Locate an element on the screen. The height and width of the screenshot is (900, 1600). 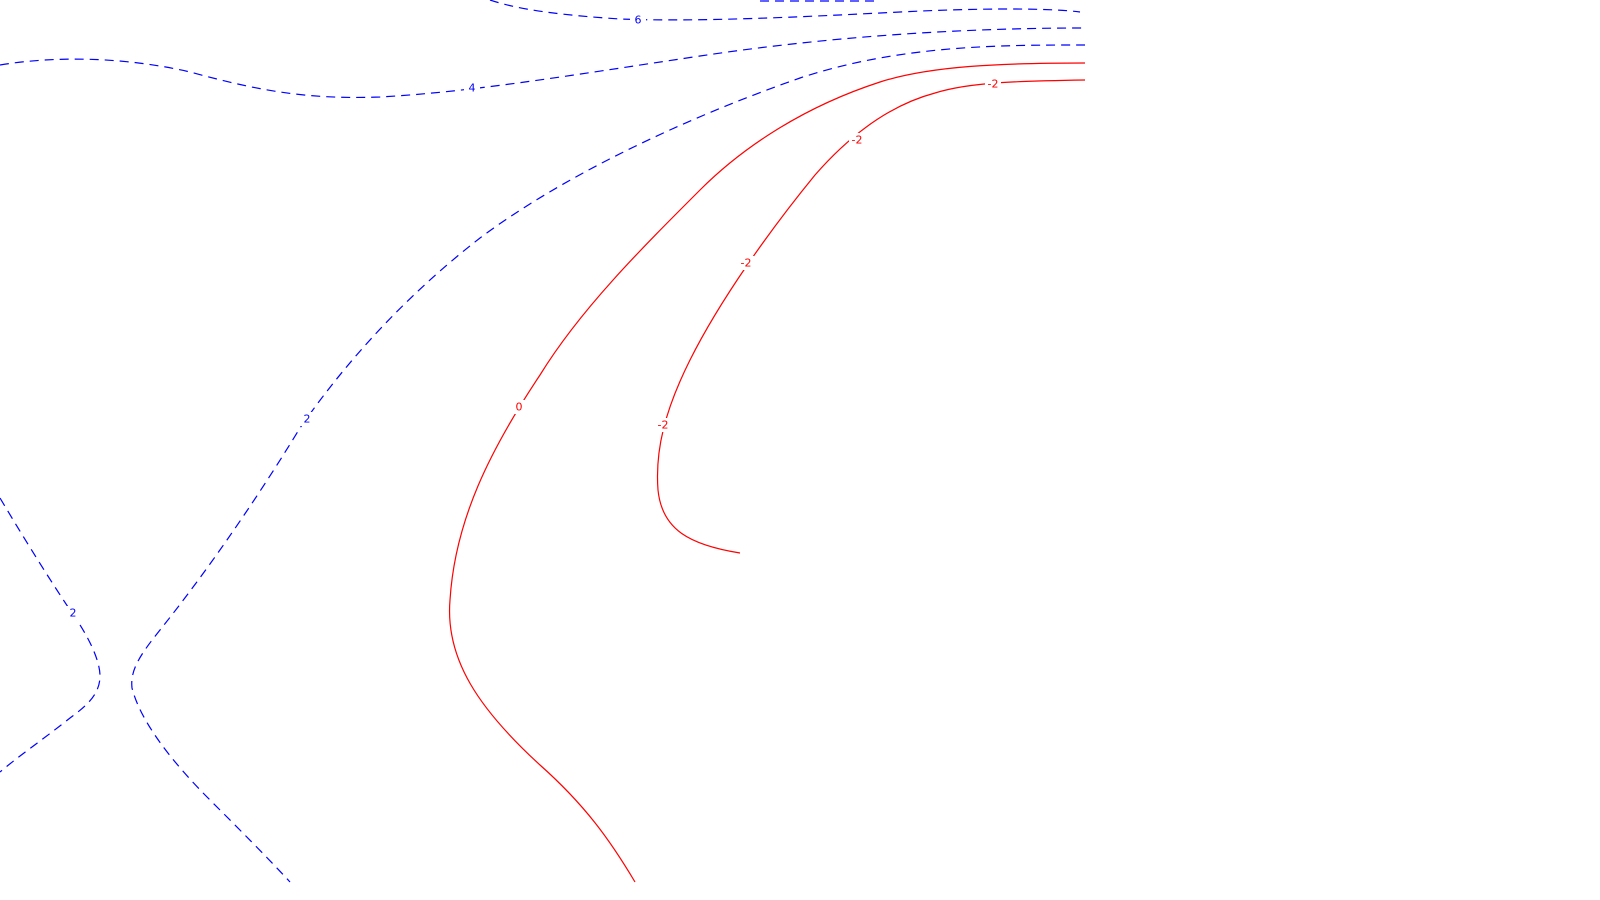
contour-label: 0 is located at coordinates (519, 407).